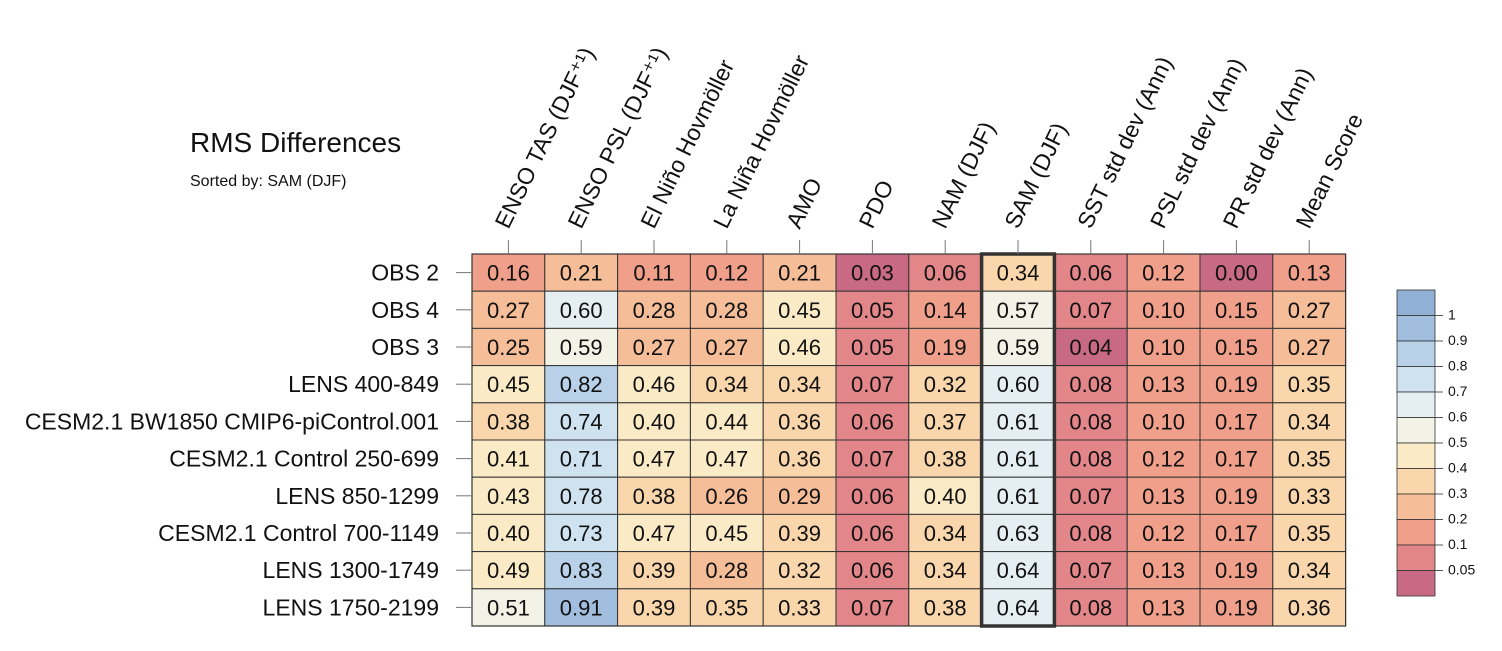 The width and height of the screenshot is (1502, 651). What do you see at coordinates (508, 459) in the screenshot?
I see `cell-value: 0.41` at bounding box center [508, 459].